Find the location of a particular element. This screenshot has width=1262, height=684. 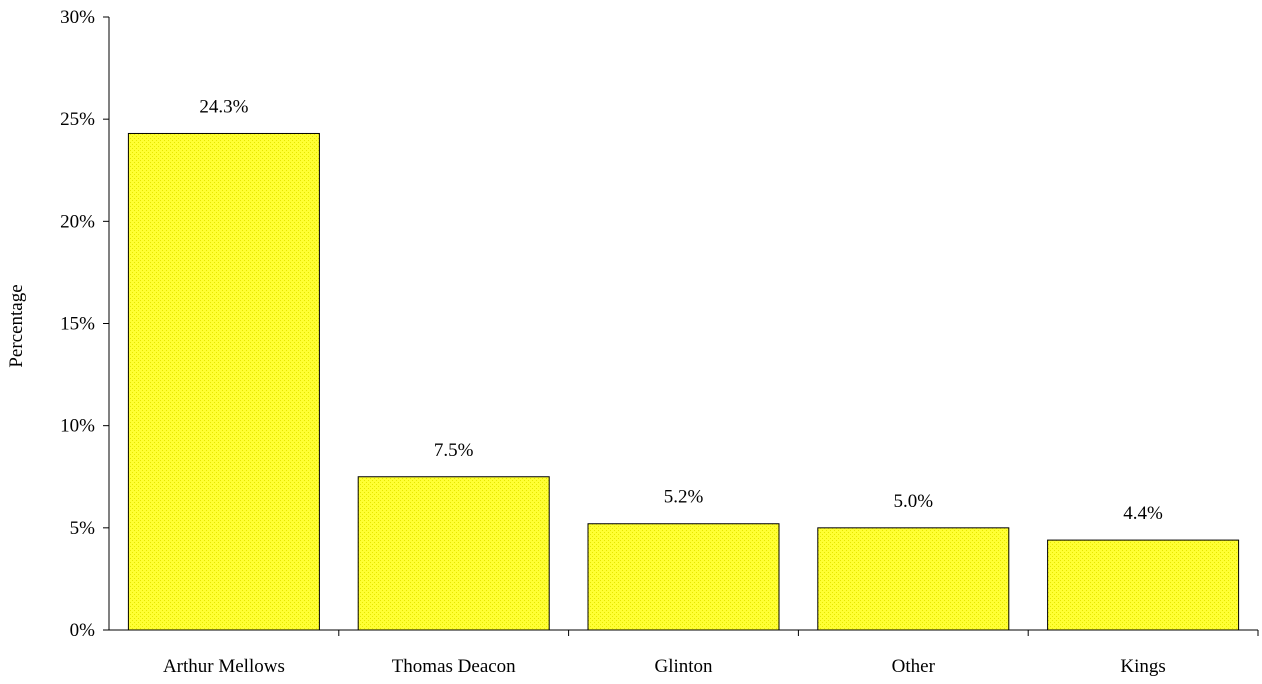

x-category-label: Kings is located at coordinates (1142, 666).